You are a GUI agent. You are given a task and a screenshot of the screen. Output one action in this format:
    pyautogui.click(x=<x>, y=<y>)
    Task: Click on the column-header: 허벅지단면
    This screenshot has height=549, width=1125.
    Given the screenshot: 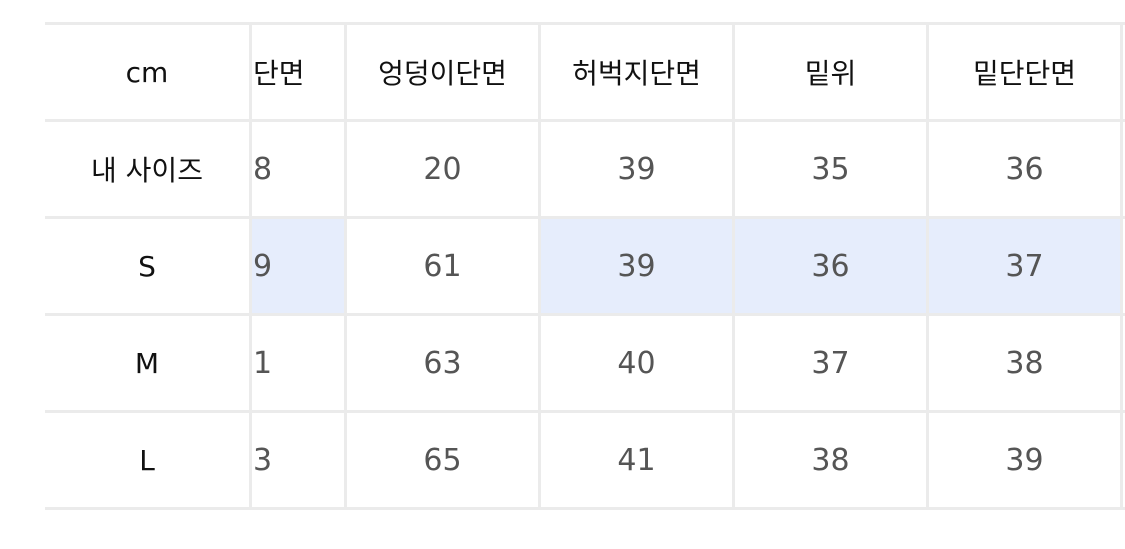 What is the action you would take?
    pyautogui.click(x=638, y=72)
    